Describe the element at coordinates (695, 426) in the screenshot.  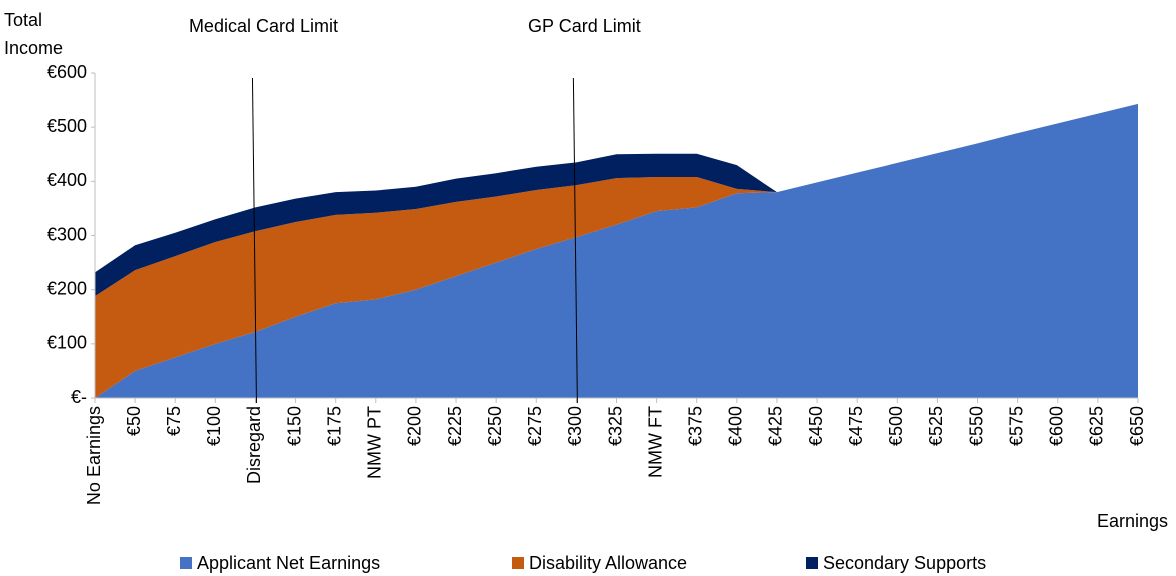
I see `x-tick-label: €375` at that location.